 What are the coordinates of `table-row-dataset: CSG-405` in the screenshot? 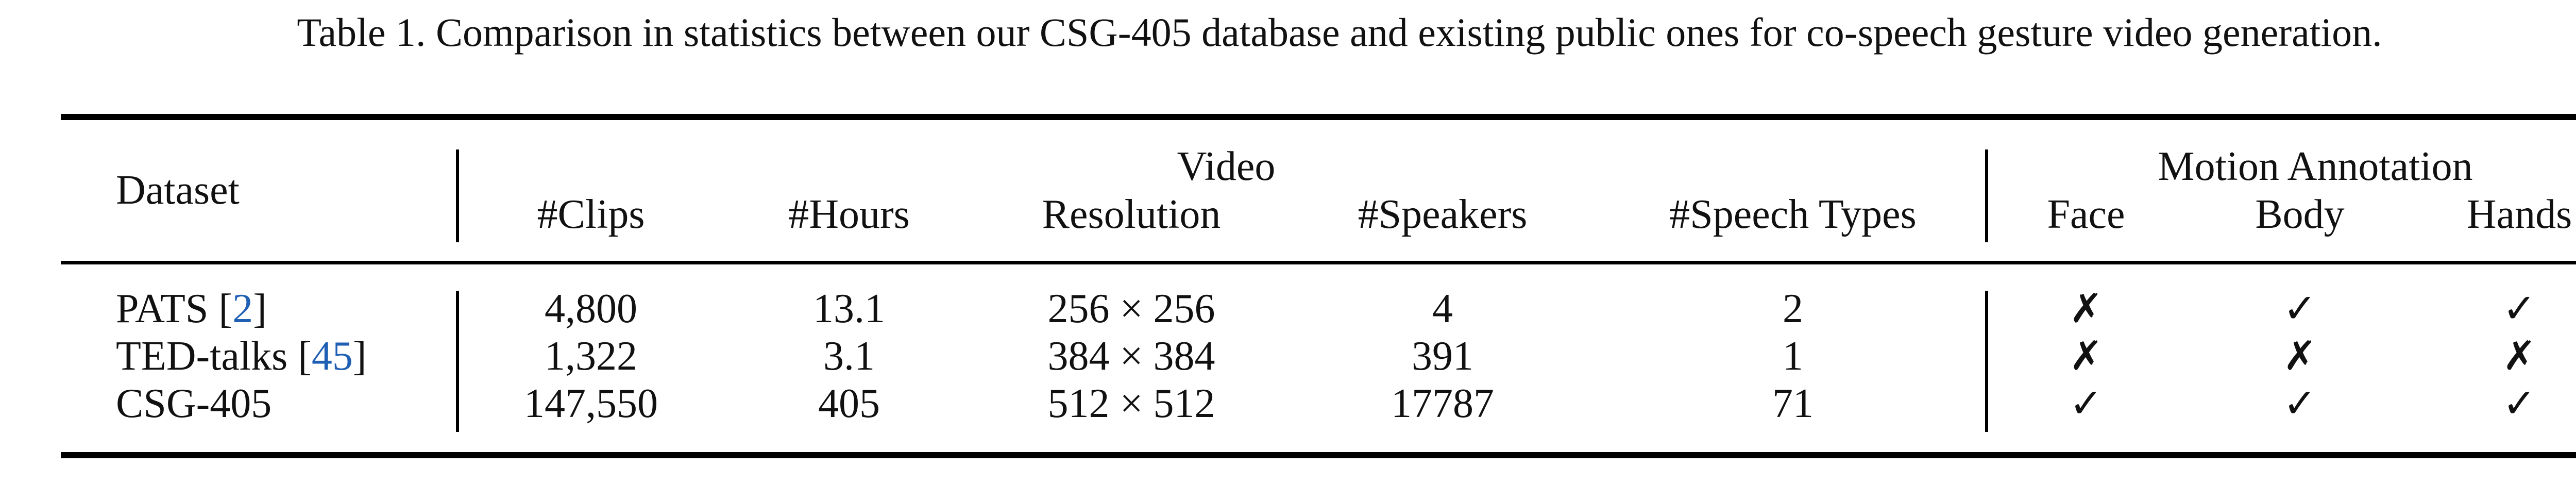 It's located at (194, 403).